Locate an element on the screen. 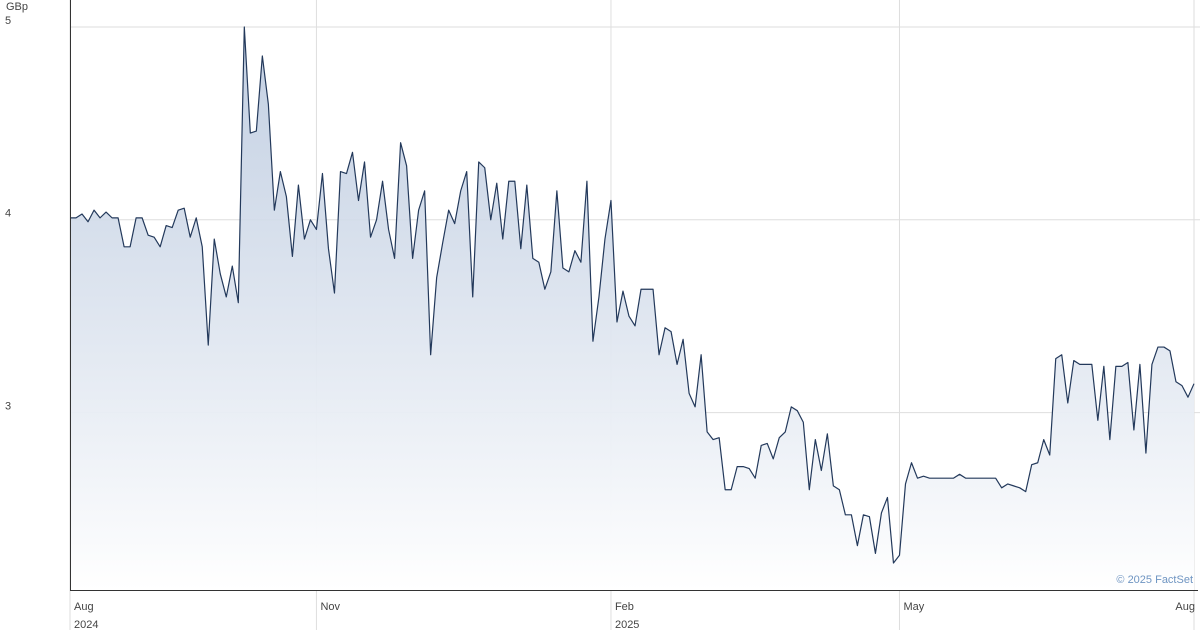  x-year-label: 2025 is located at coordinates (627, 624).